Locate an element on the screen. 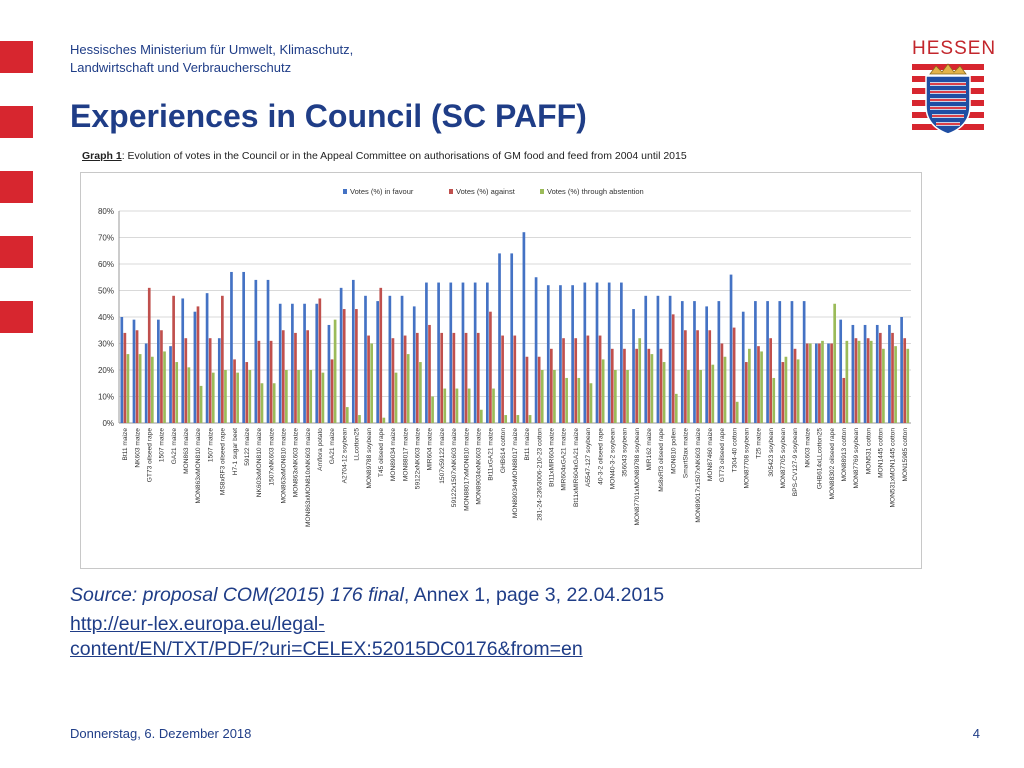 Image resolution: width=1024 pixels, height=768 pixels. x-tick-label: GA21 maize is located at coordinates (174, 446).